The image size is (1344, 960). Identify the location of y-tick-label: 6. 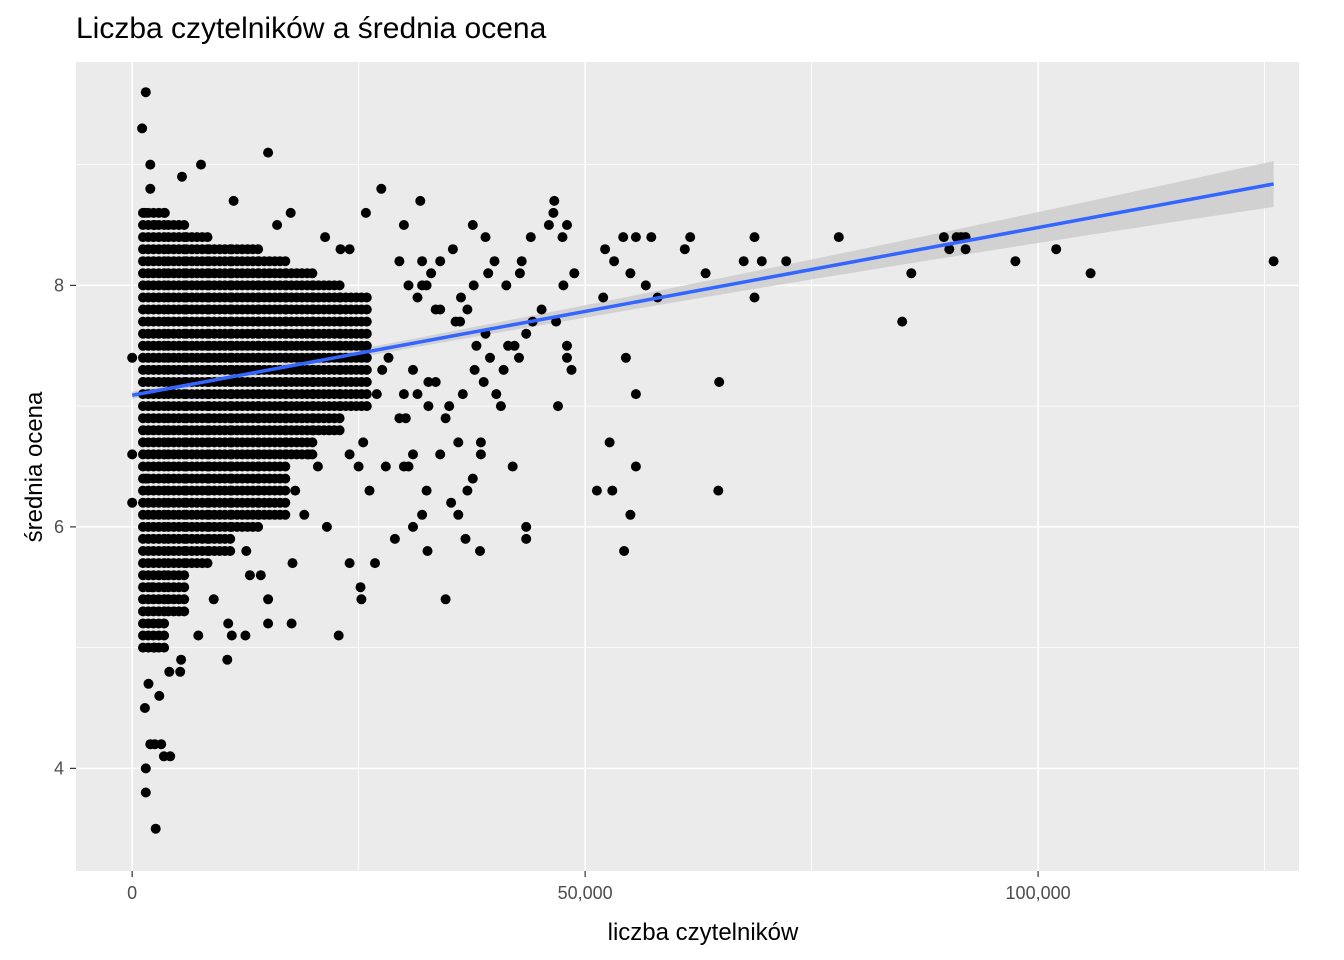
(59, 527).